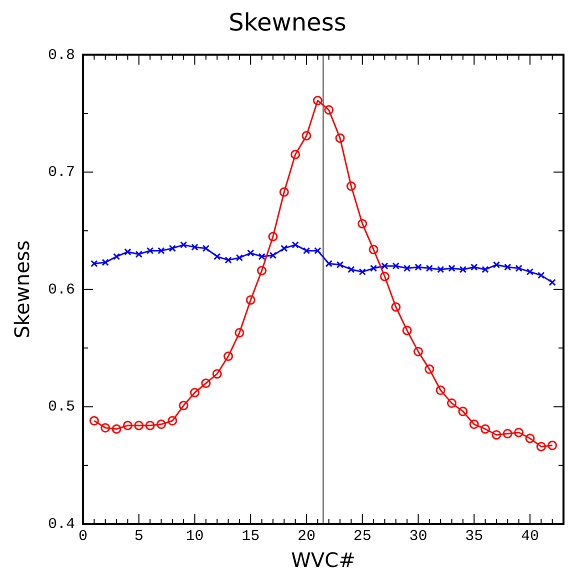 Image resolution: width=569 pixels, height=582 pixels. What do you see at coordinates (22, 289) in the screenshot?
I see `y-axis-title: Skewness` at bounding box center [22, 289].